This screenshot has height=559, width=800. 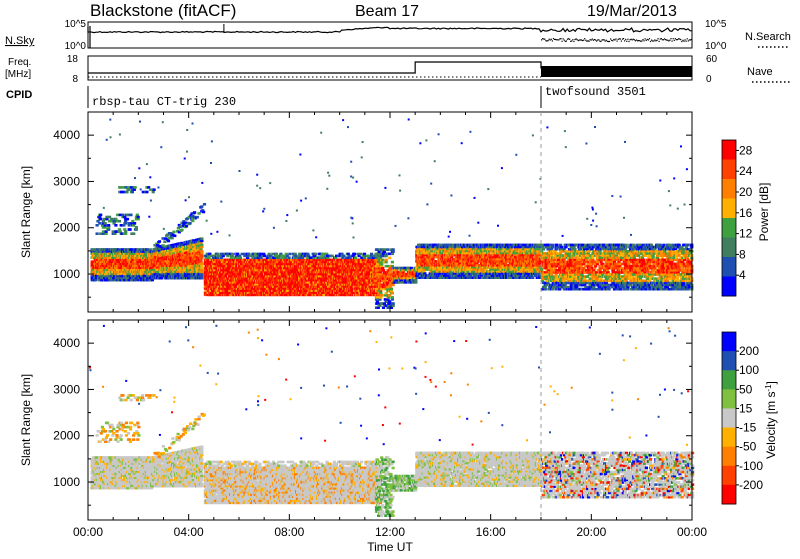 I want to click on freq-unit: [MHz], so click(x=18, y=74).